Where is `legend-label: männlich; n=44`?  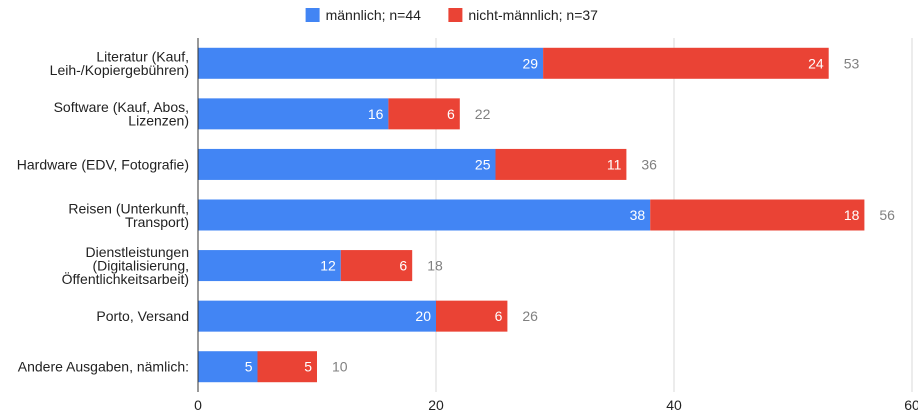 legend-label: männlich; n=44 is located at coordinates (374, 15).